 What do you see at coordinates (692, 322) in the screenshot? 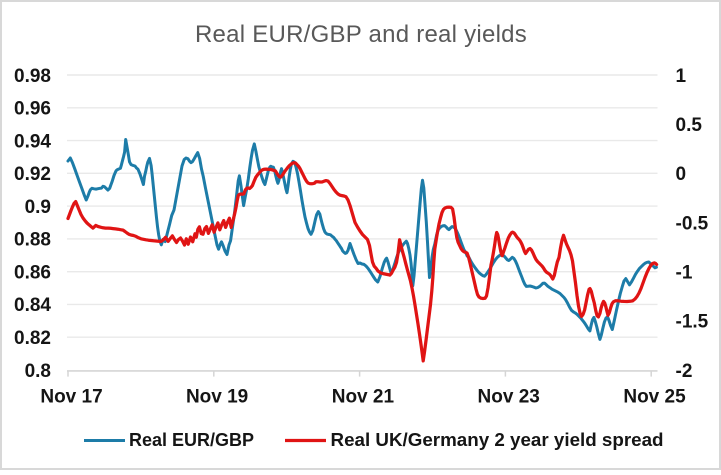
I see `svg-text: -1.5` at bounding box center [692, 322].